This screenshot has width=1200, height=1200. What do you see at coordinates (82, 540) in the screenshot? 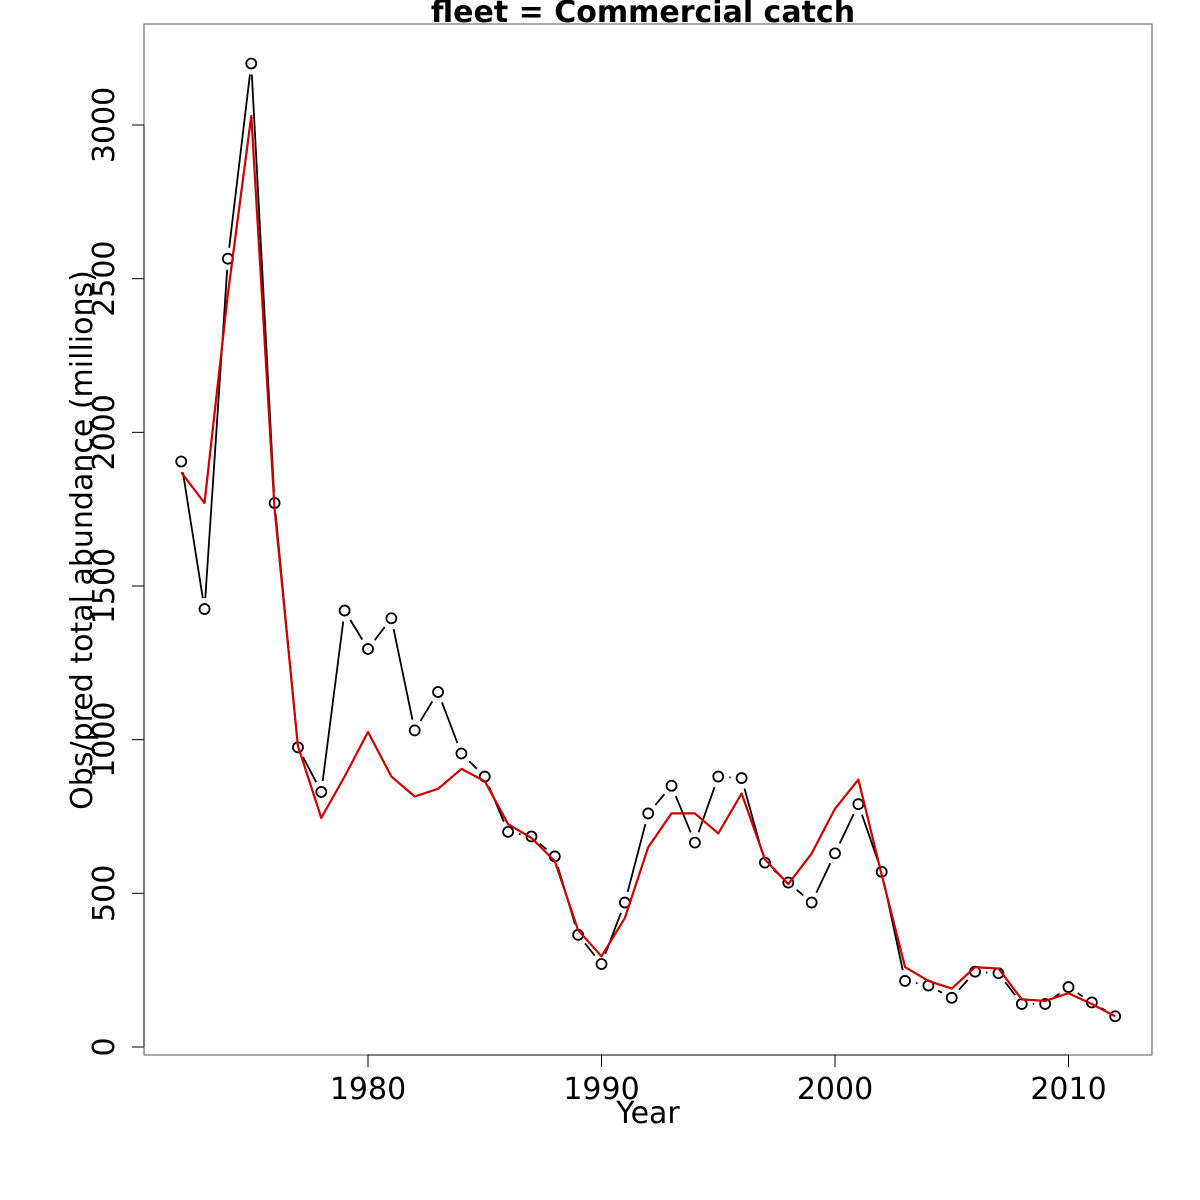
I see `y-axis-title: Obs/pred total abundance (millions)` at bounding box center [82, 540].